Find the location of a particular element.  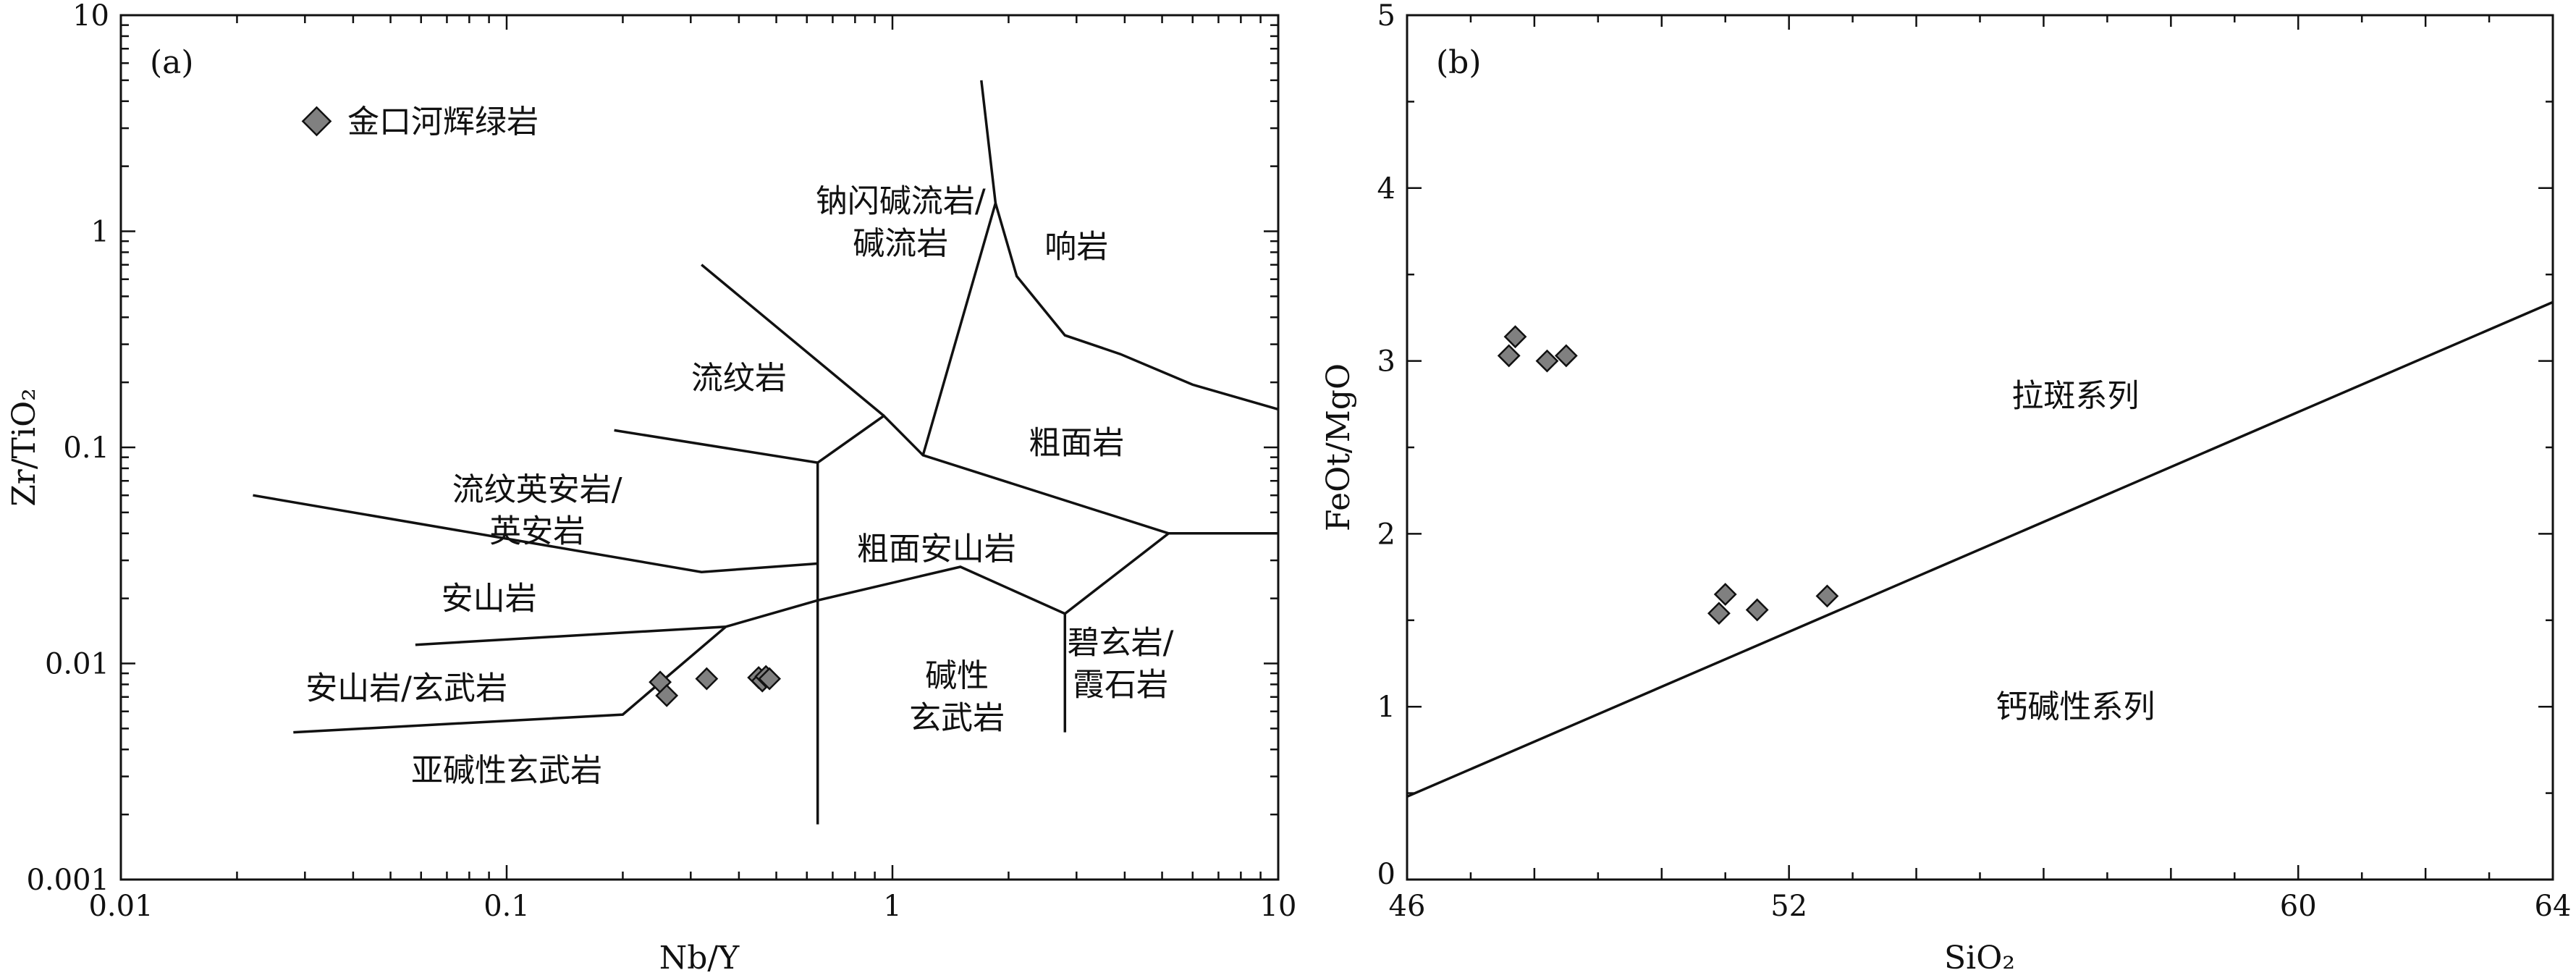

field-label: 碱流岩 is located at coordinates (901, 243).